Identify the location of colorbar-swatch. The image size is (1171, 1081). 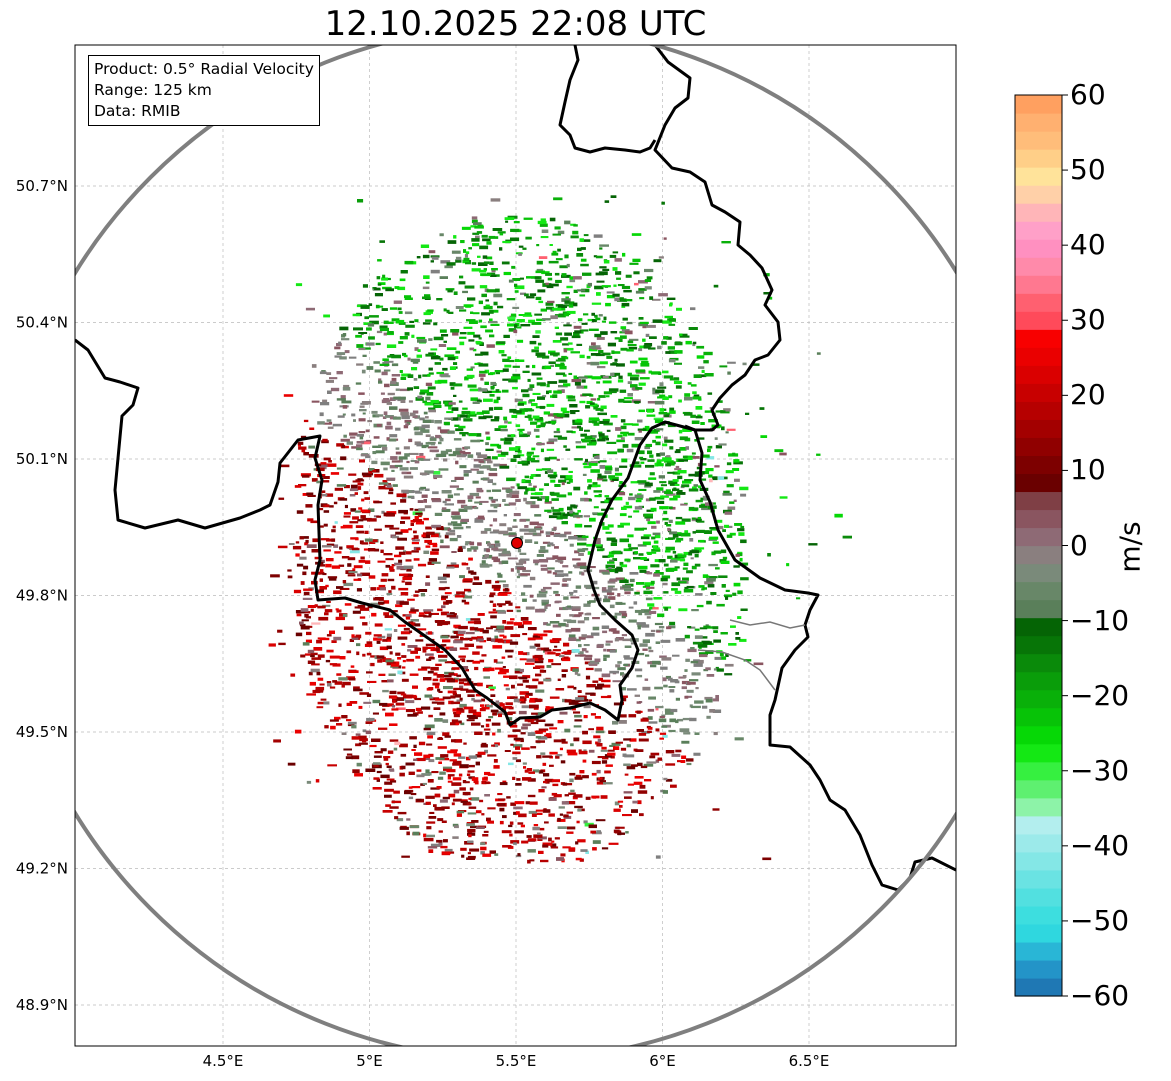
(1038, 771).